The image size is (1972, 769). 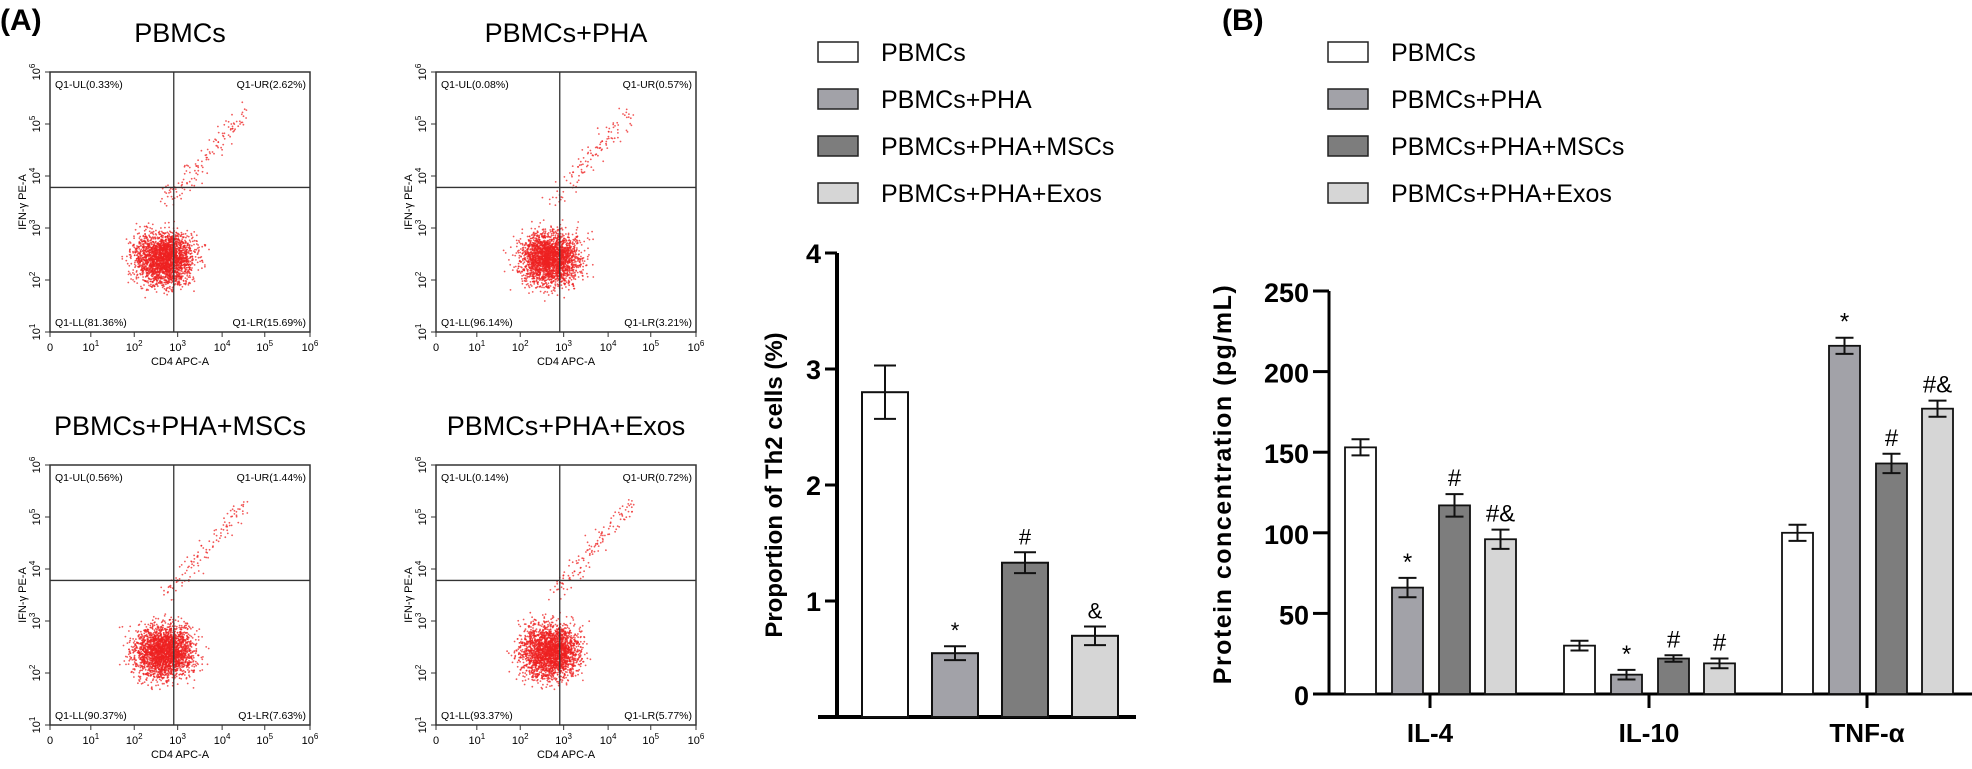 I want to click on tick-base: 10, so click(x=175, y=348).